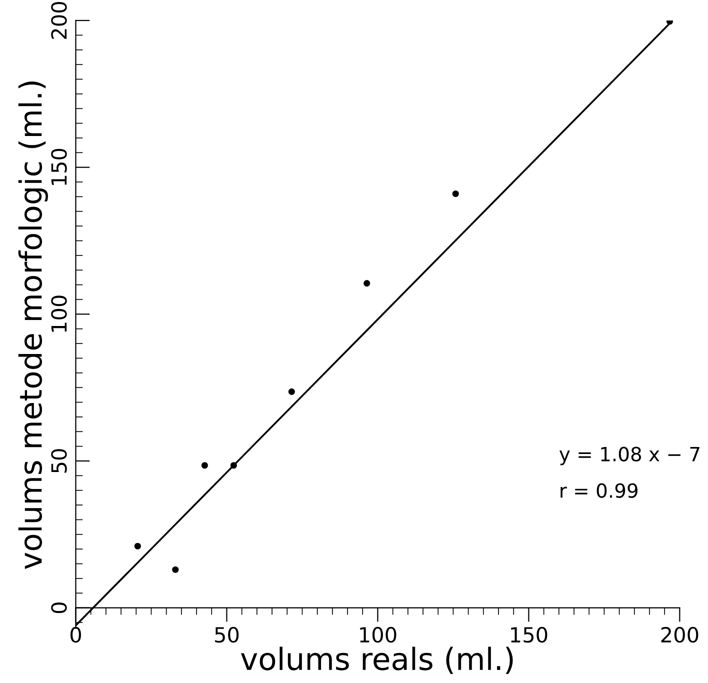 Image resolution: width=708 pixels, height=683 pixels. Describe the element at coordinates (679, 634) in the screenshot. I see `x-tick-label: 200` at that location.